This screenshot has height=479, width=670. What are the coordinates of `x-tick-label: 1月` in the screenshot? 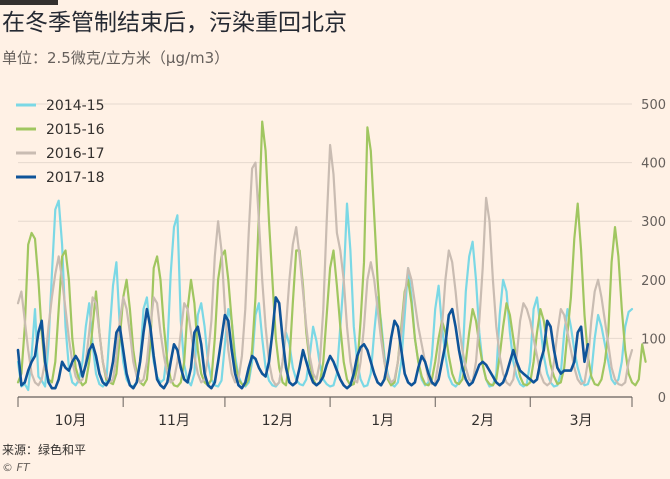 It's located at (382, 421).